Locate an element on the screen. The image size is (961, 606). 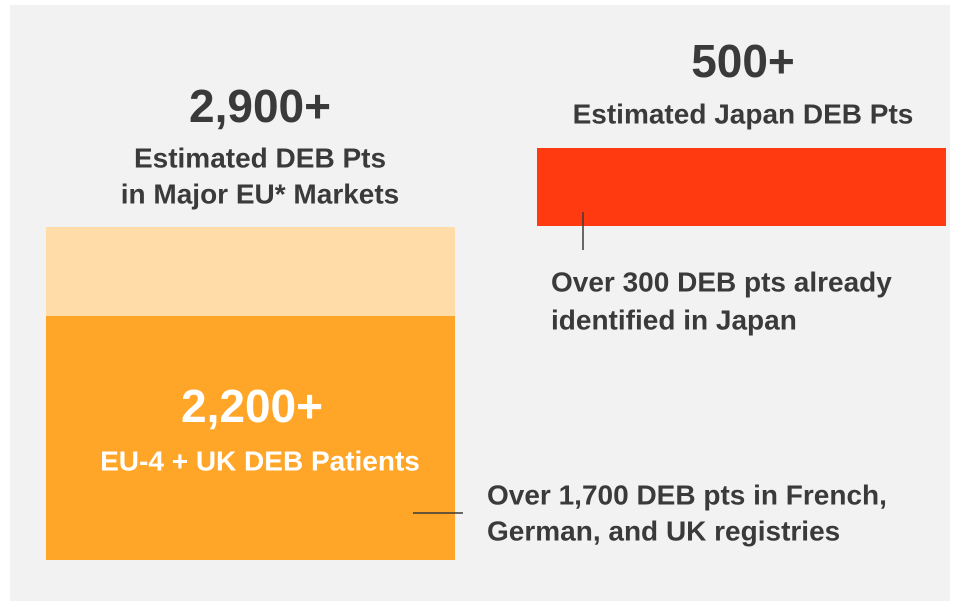
eu-total-caption: Estimated DEB Pts is located at coordinates (260, 157).